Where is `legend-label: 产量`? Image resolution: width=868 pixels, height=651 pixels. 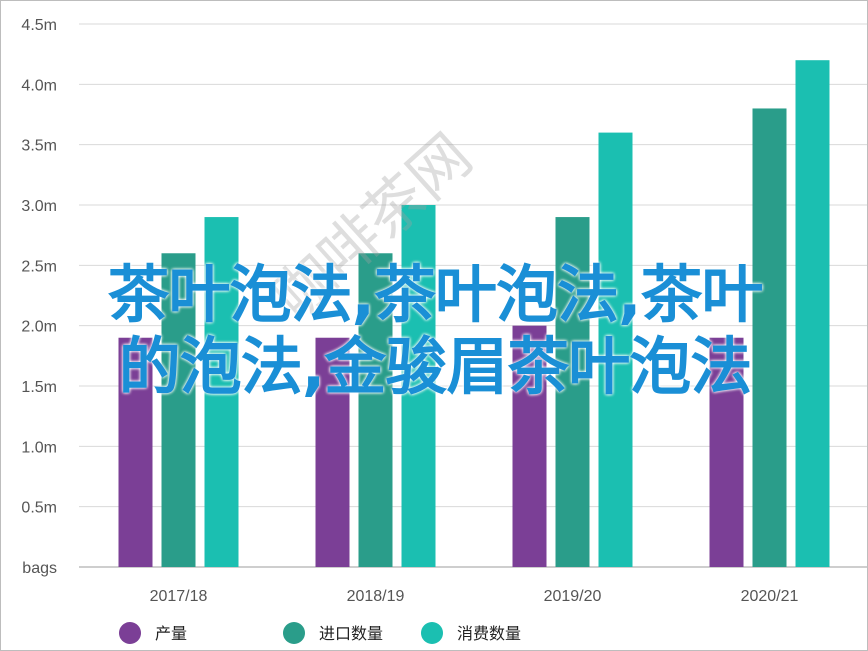 legend-label: 产量 is located at coordinates (171, 634).